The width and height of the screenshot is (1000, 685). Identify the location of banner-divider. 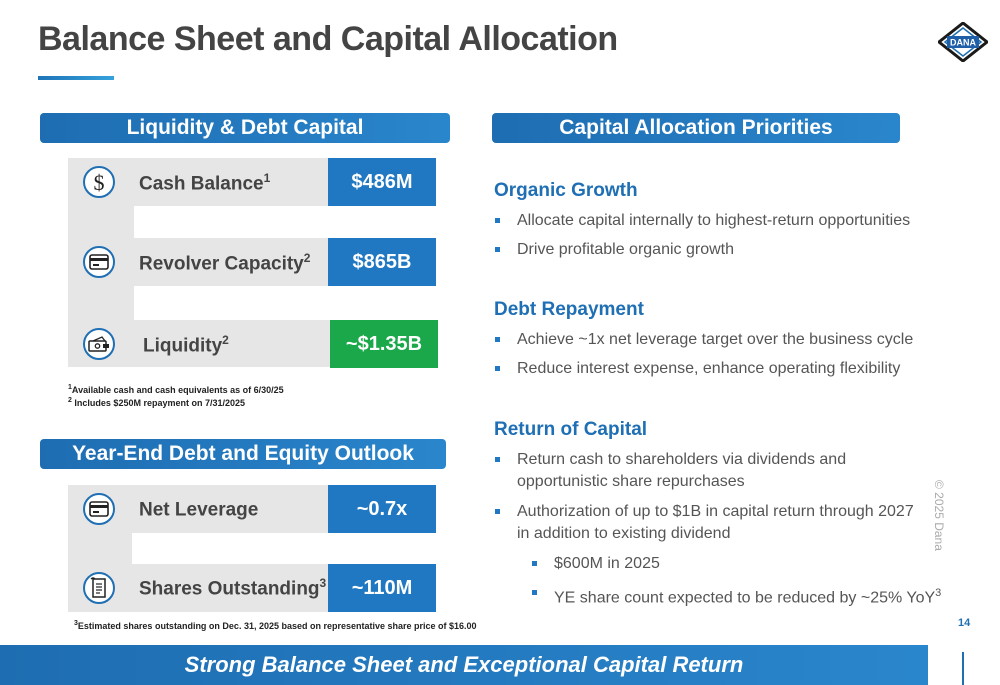
(963, 668).